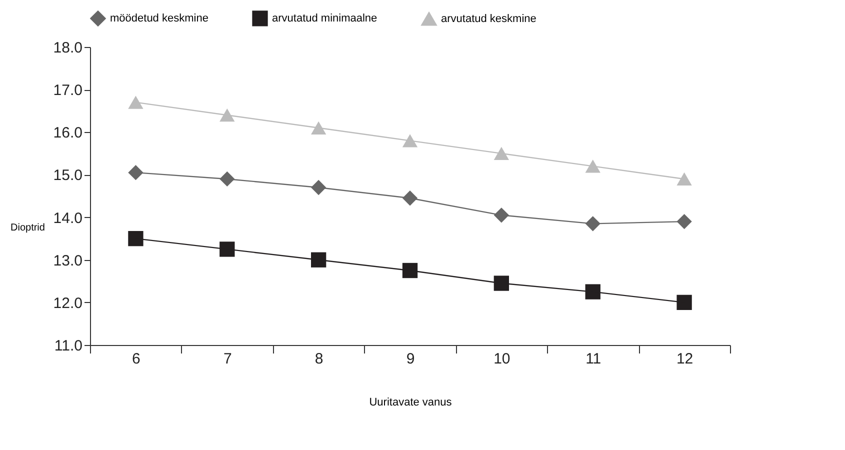  I want to click on y-tick-label: 16.0, so click(67, 133).